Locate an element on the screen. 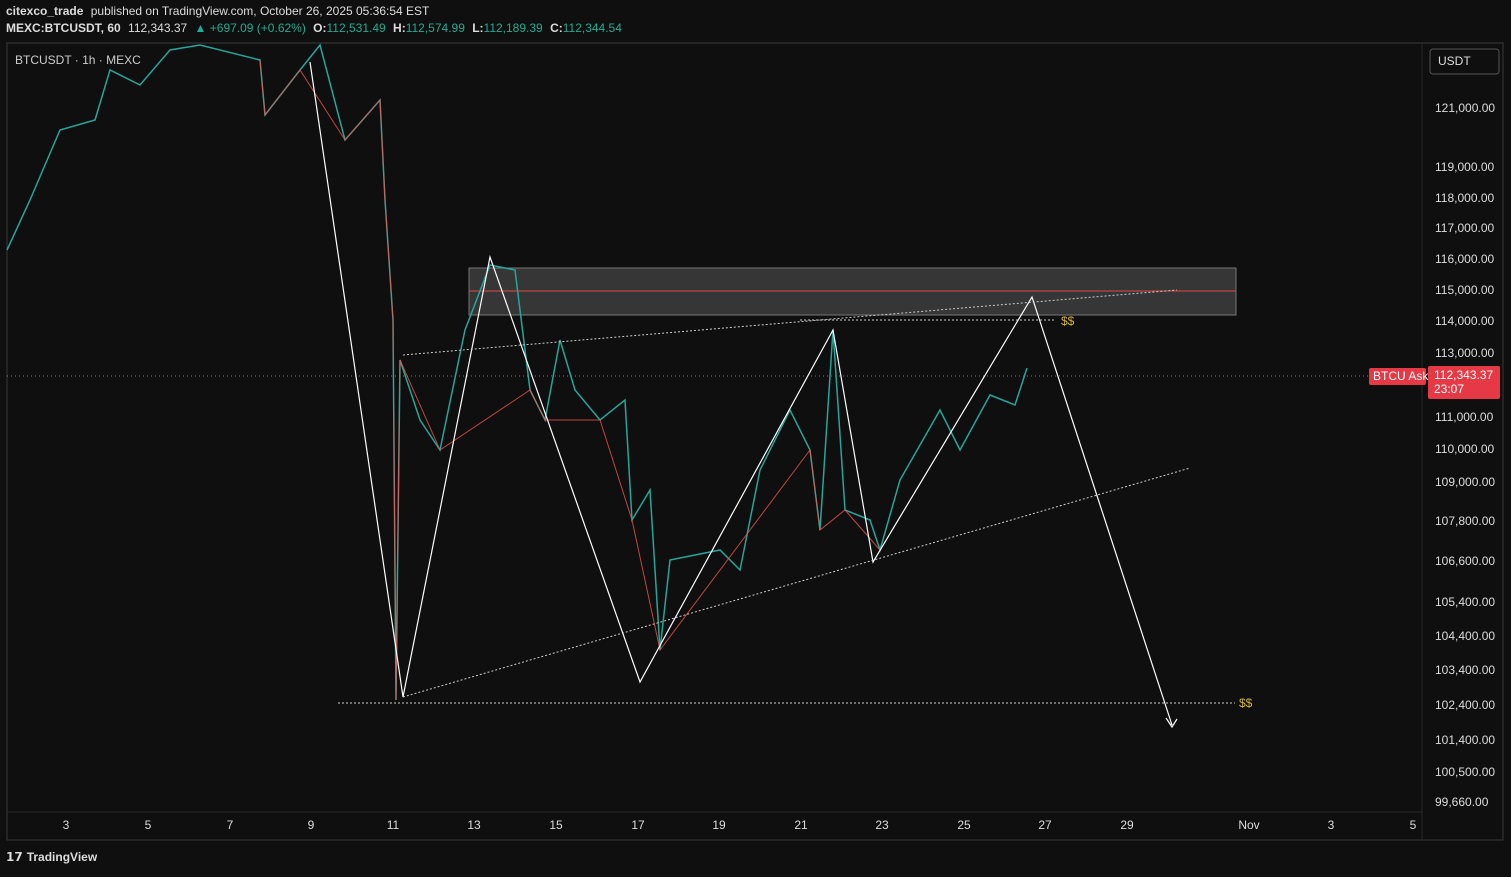  change: ▲ +697.09 (+0.62%) is located at coordinates (250, 28).